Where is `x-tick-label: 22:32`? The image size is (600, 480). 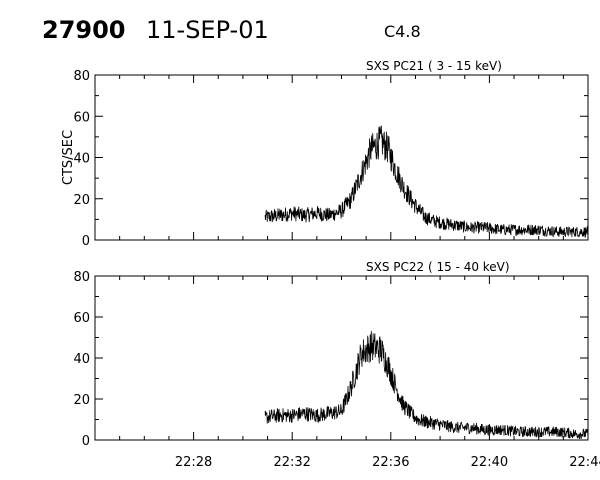 x-tick-label: 22:32 is located at coordinates (291, 462).